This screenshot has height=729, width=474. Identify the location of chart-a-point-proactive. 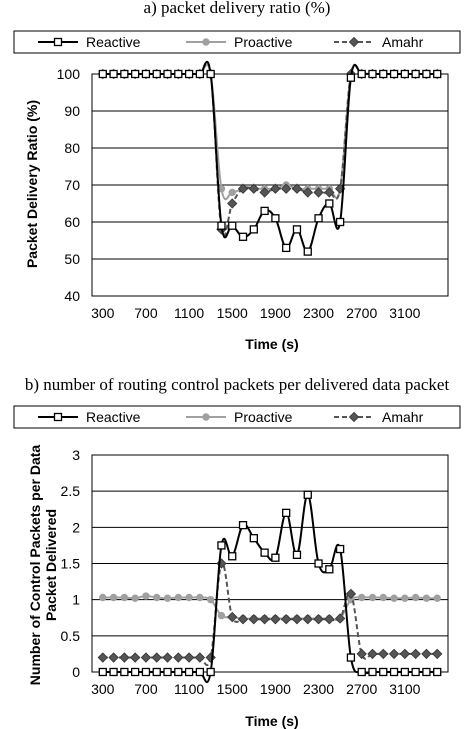
(232, 192).